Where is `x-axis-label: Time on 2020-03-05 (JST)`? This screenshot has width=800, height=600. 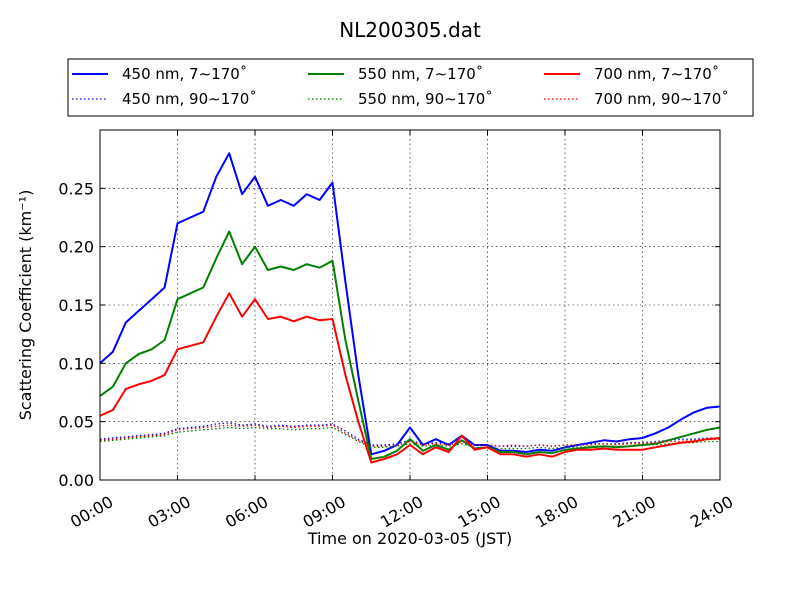
x-axis-label: Time on 2020-03-05 (JST) is located at coordinates (409, 538).